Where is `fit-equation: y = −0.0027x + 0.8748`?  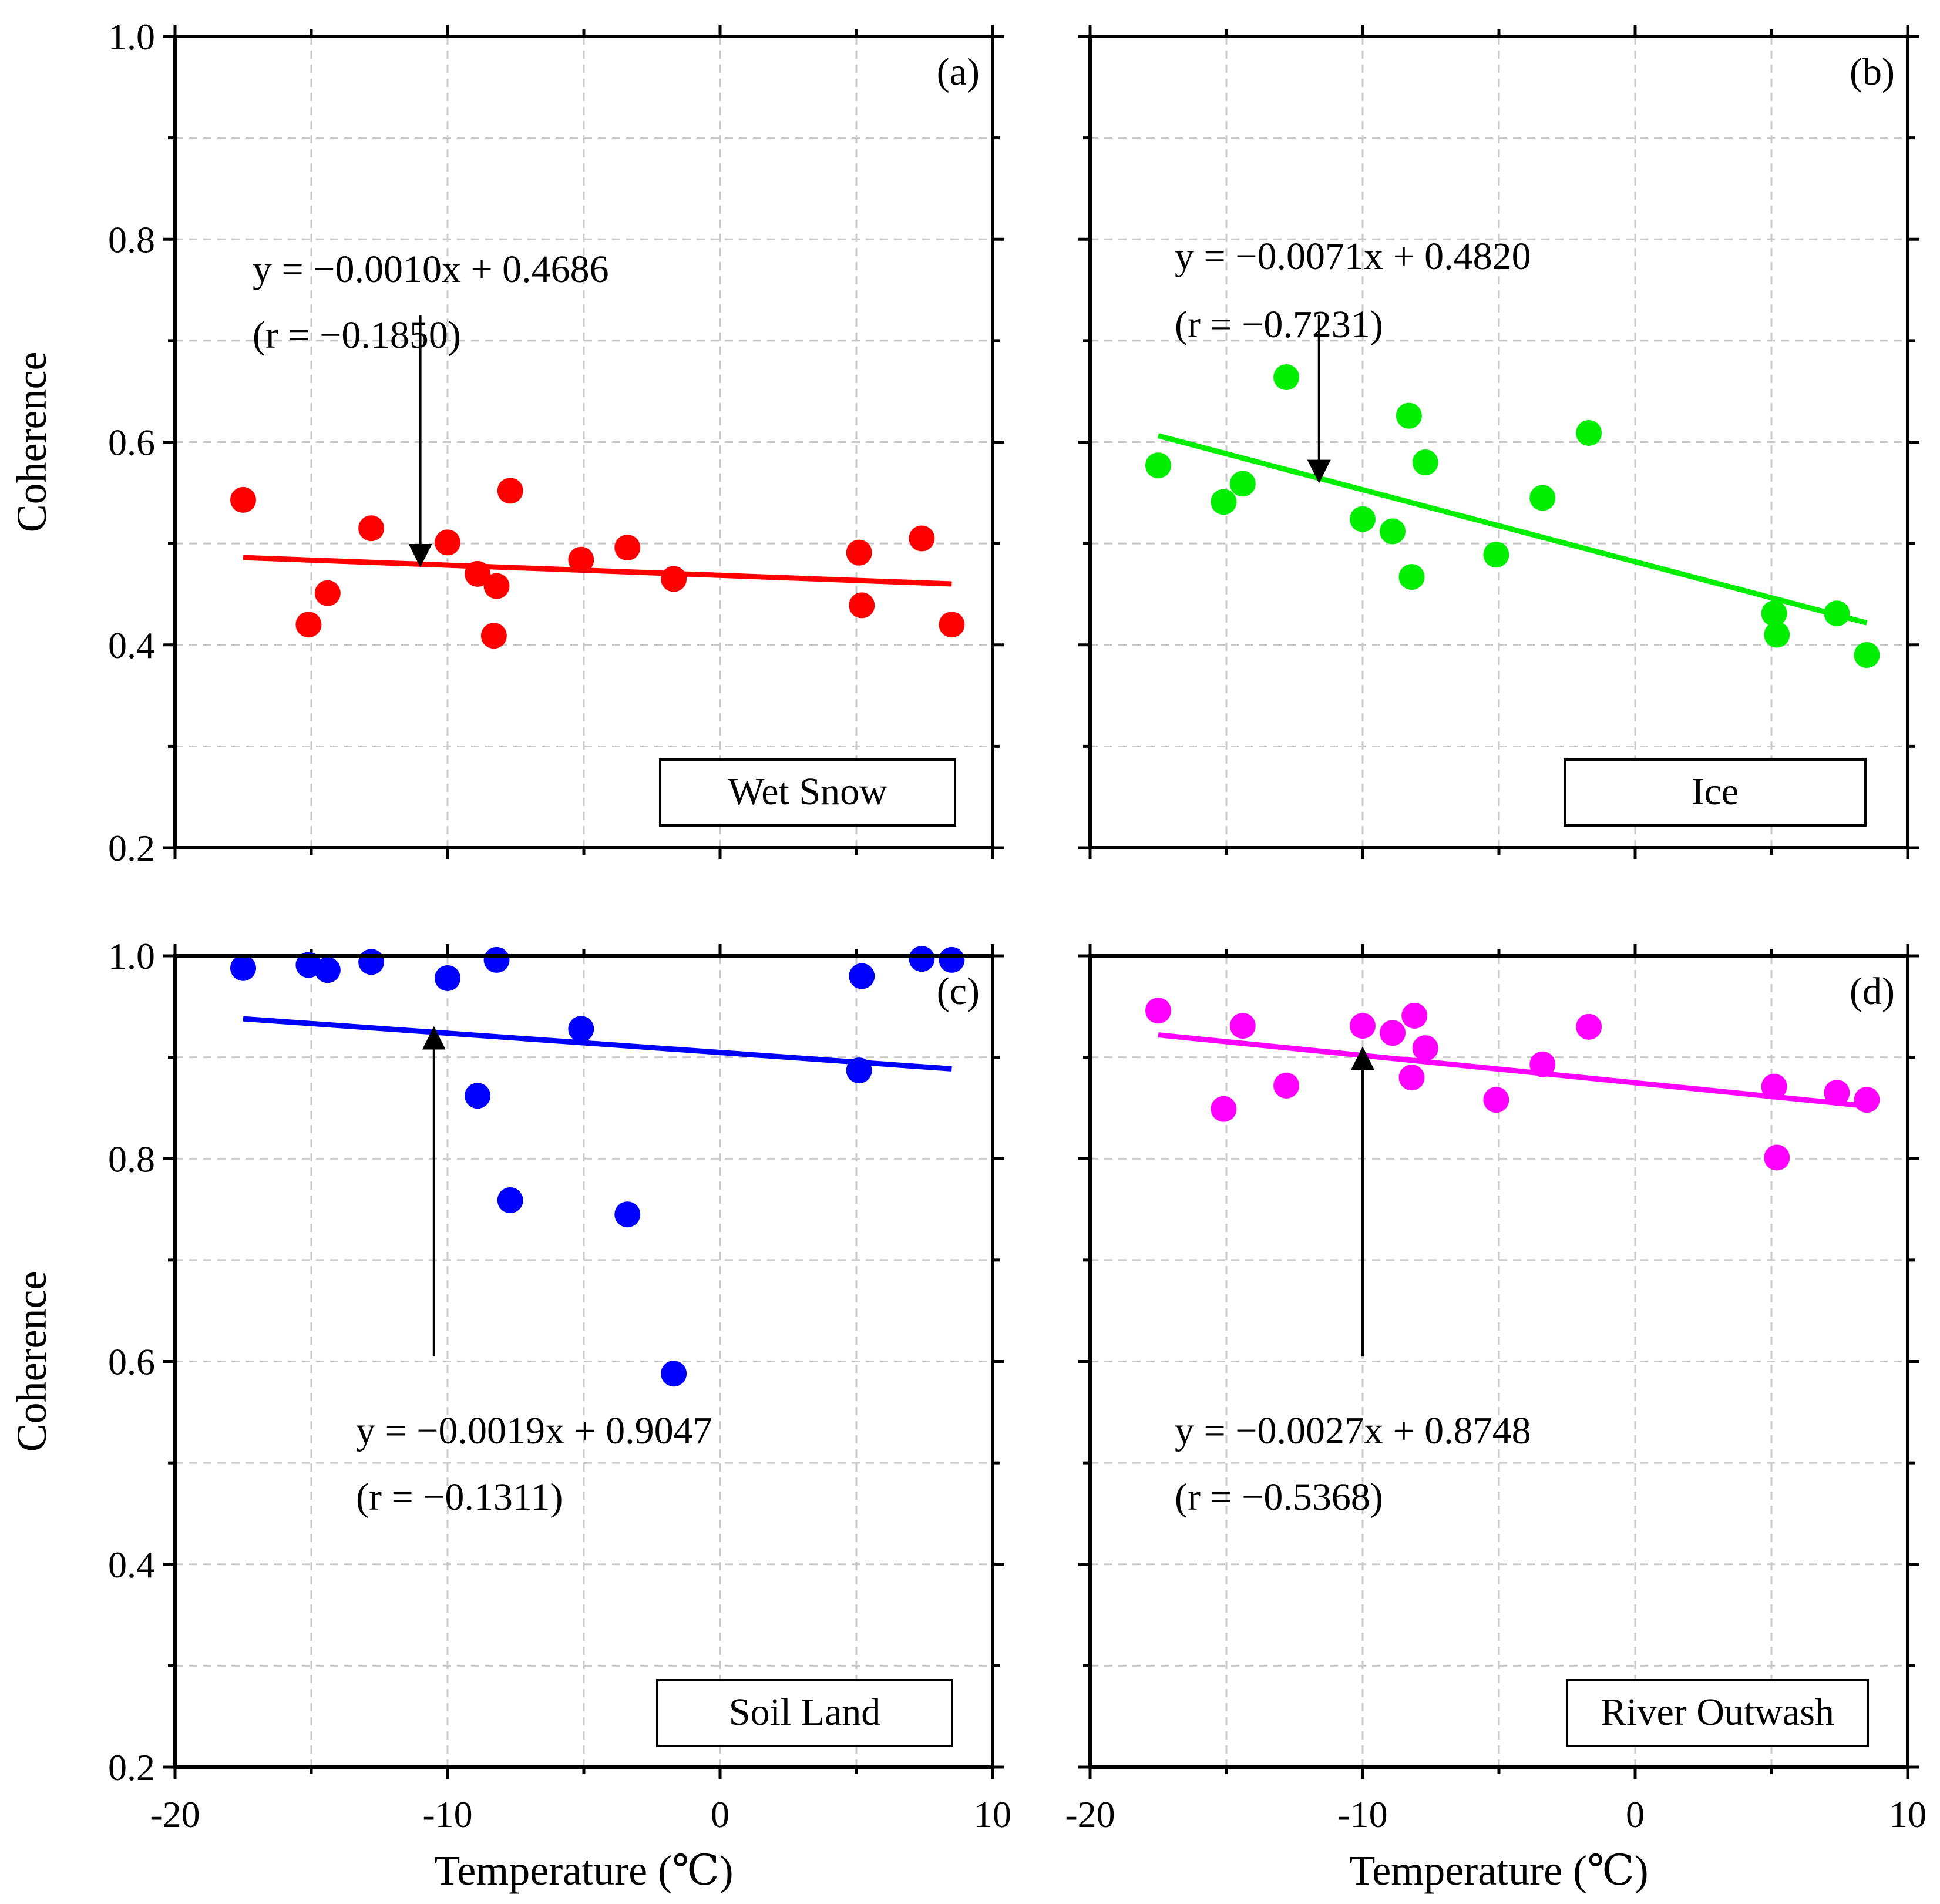 fit-equation: y = −0.0027x + 0.8748 is located at coordinates (1353, 1430).